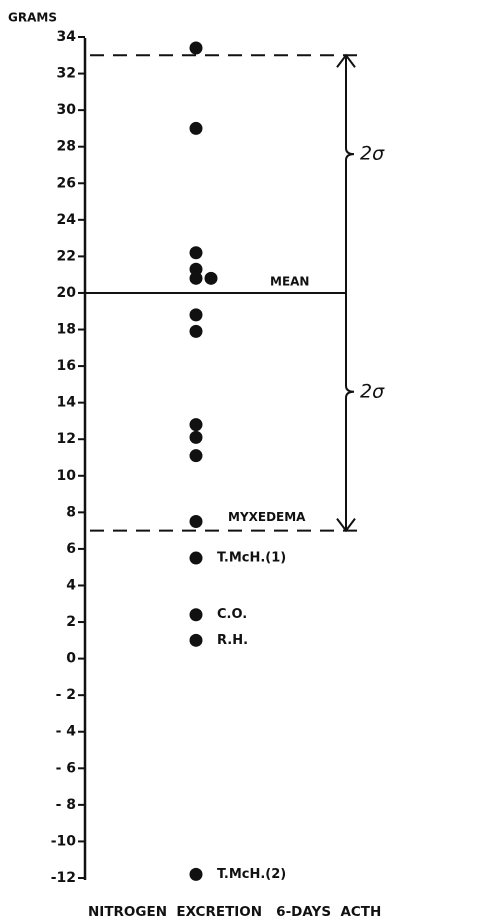  Describe the element at coordinates (67, 220) in the screenshot. I see `y-tick-label: 24` at that location.